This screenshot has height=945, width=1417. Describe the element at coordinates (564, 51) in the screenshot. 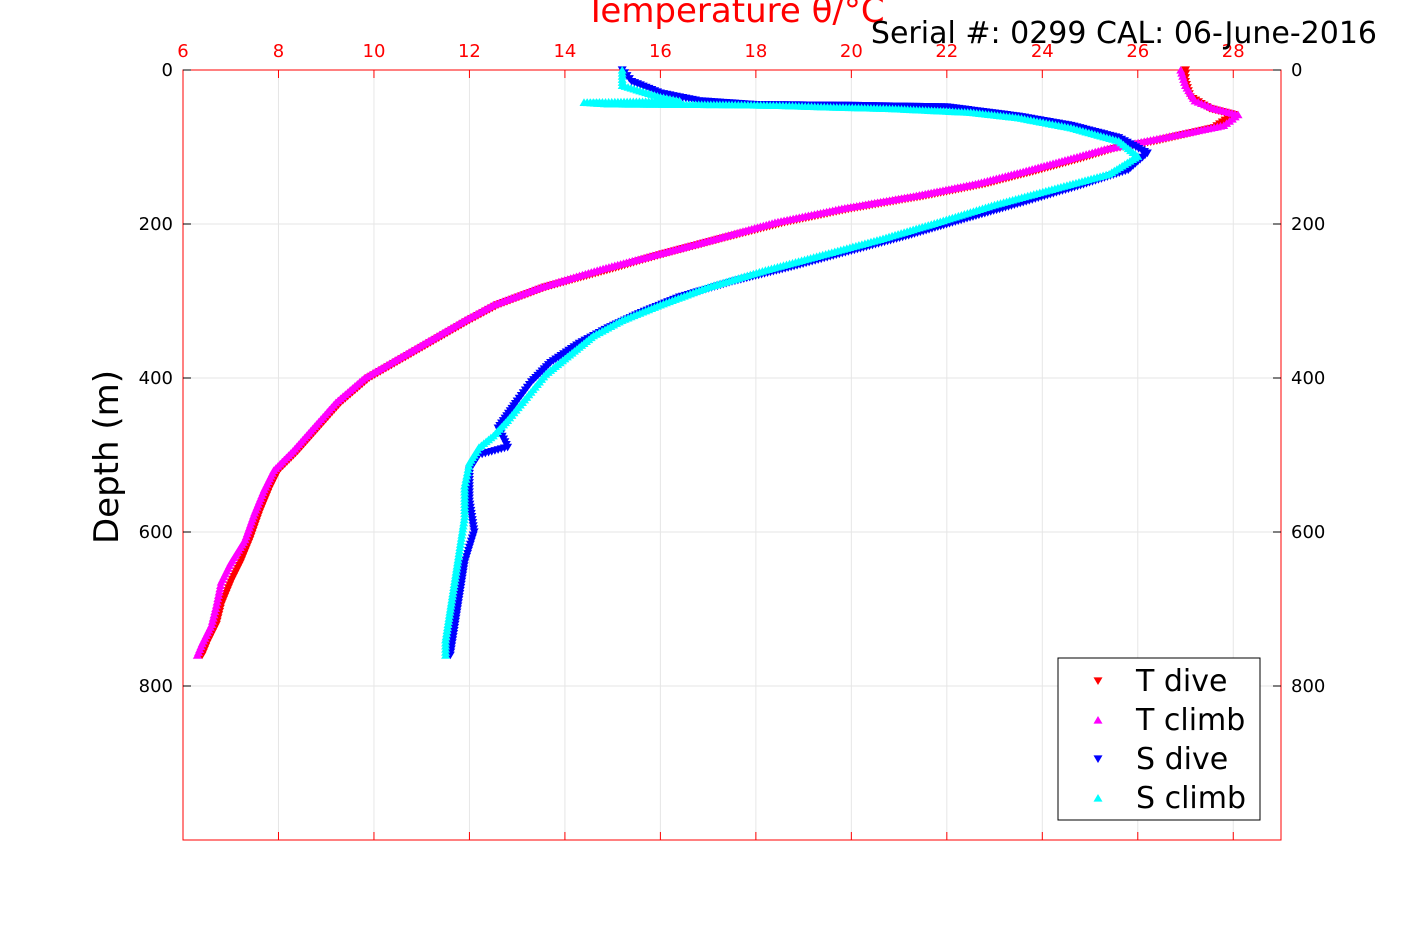

I see `x-tick-label: 14` at that location.